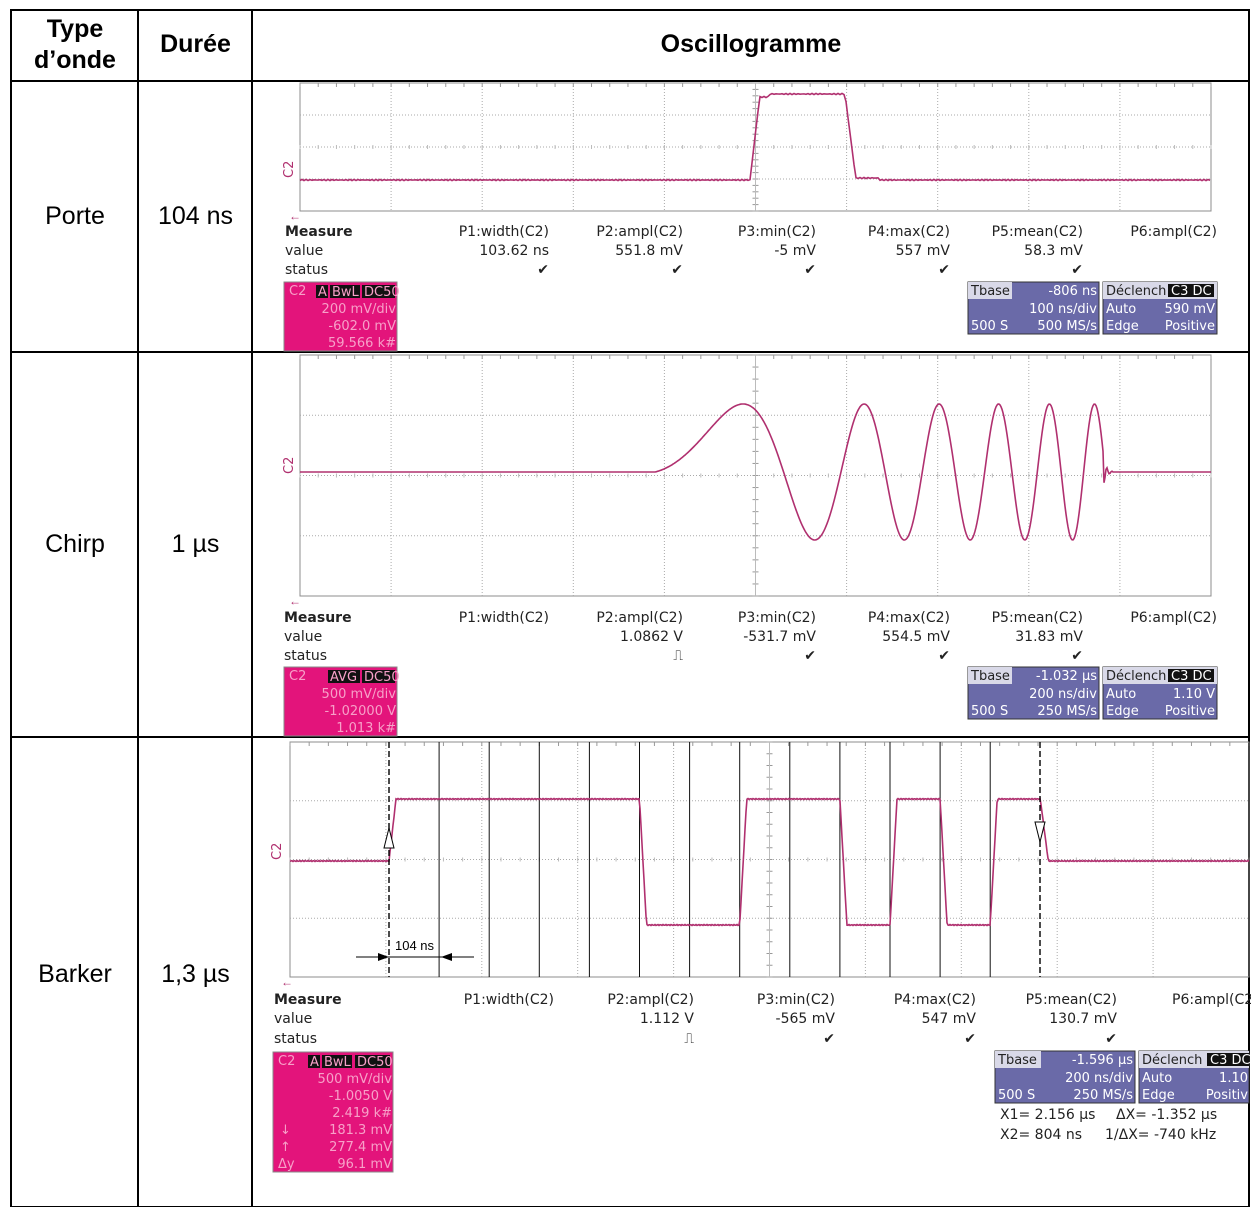  I want to click on header-type: Type d’onde, so click(75, 45).